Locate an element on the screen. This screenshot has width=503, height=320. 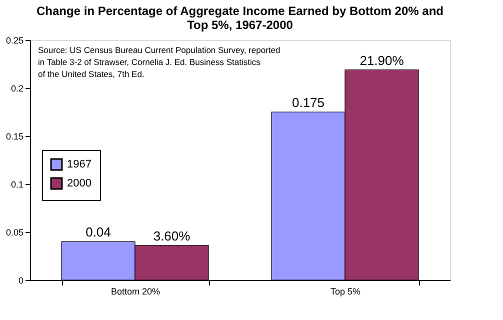
legend-label: 2000 is located at coordinates (79, 184).